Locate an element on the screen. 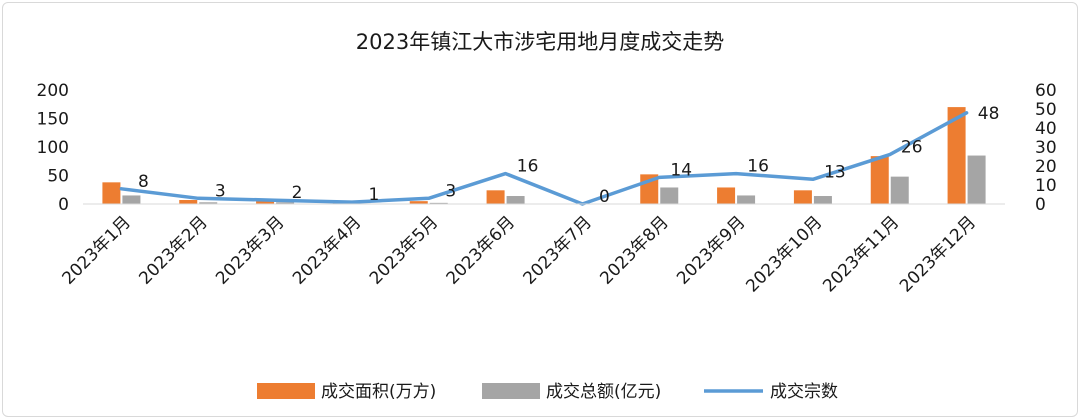 Image resolution: width=1080 pixels, height=419 pixels. legend-swatch-area is located at coordinates (286, 391).